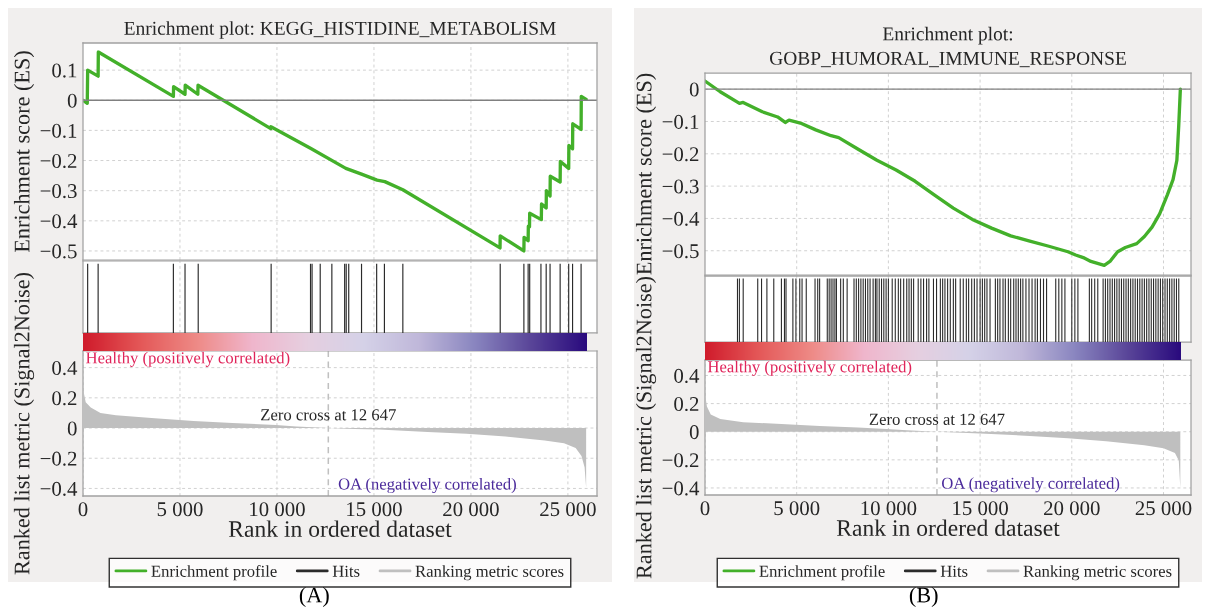  I want to click on y-tick-label: 0.1, so click(64, 70).